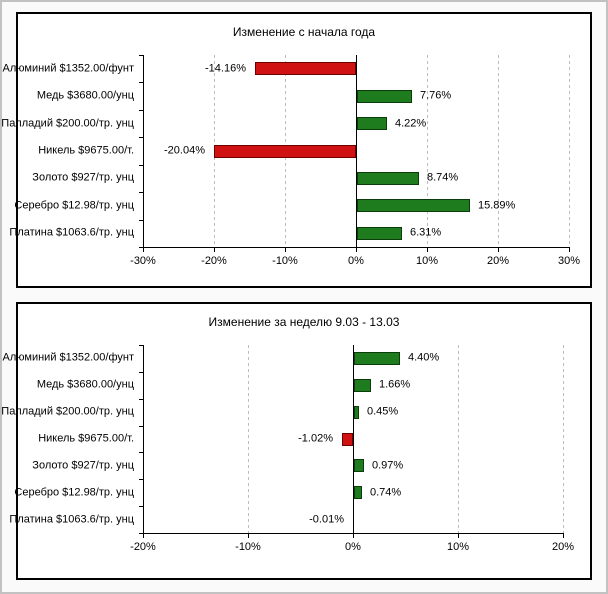  I want to click on axis-tick-label: 30%, so click(569, 261).